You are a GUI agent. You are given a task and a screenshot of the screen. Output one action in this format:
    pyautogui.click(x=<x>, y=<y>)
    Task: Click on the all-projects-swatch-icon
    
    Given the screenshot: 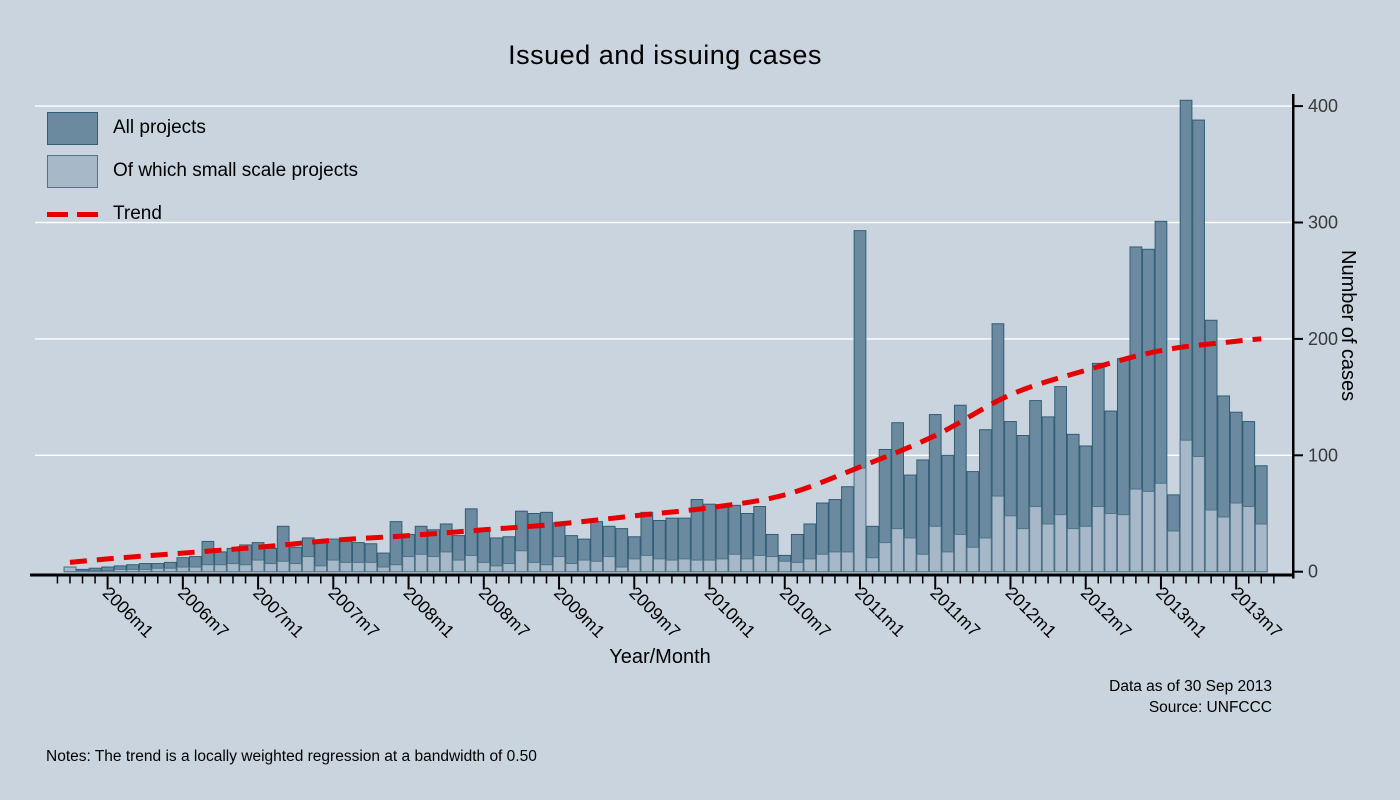 What is the action you would take?
    pyautogui.click(x=72, y=128)
    